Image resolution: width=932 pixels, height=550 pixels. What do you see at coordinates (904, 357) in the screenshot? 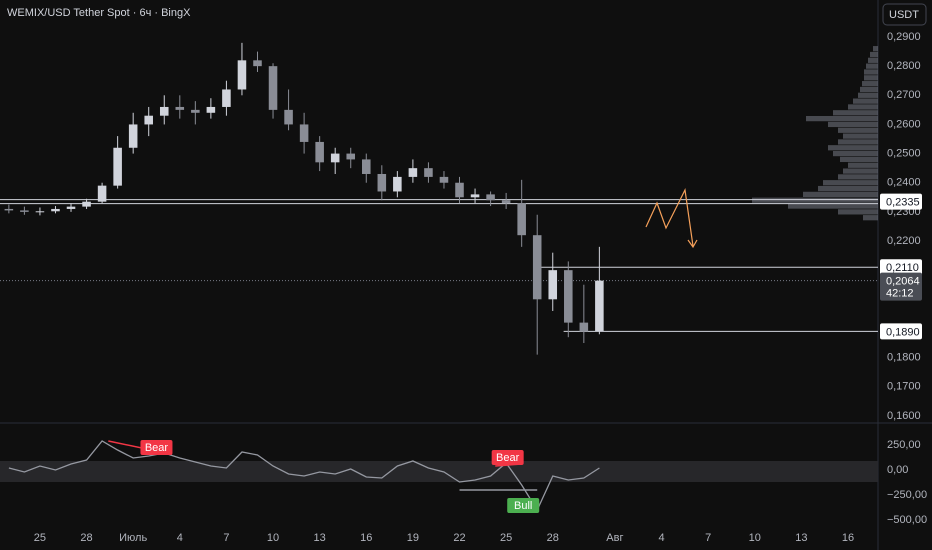
I see `y-tick-label: 0,1800` at bounding box center [904, 357].